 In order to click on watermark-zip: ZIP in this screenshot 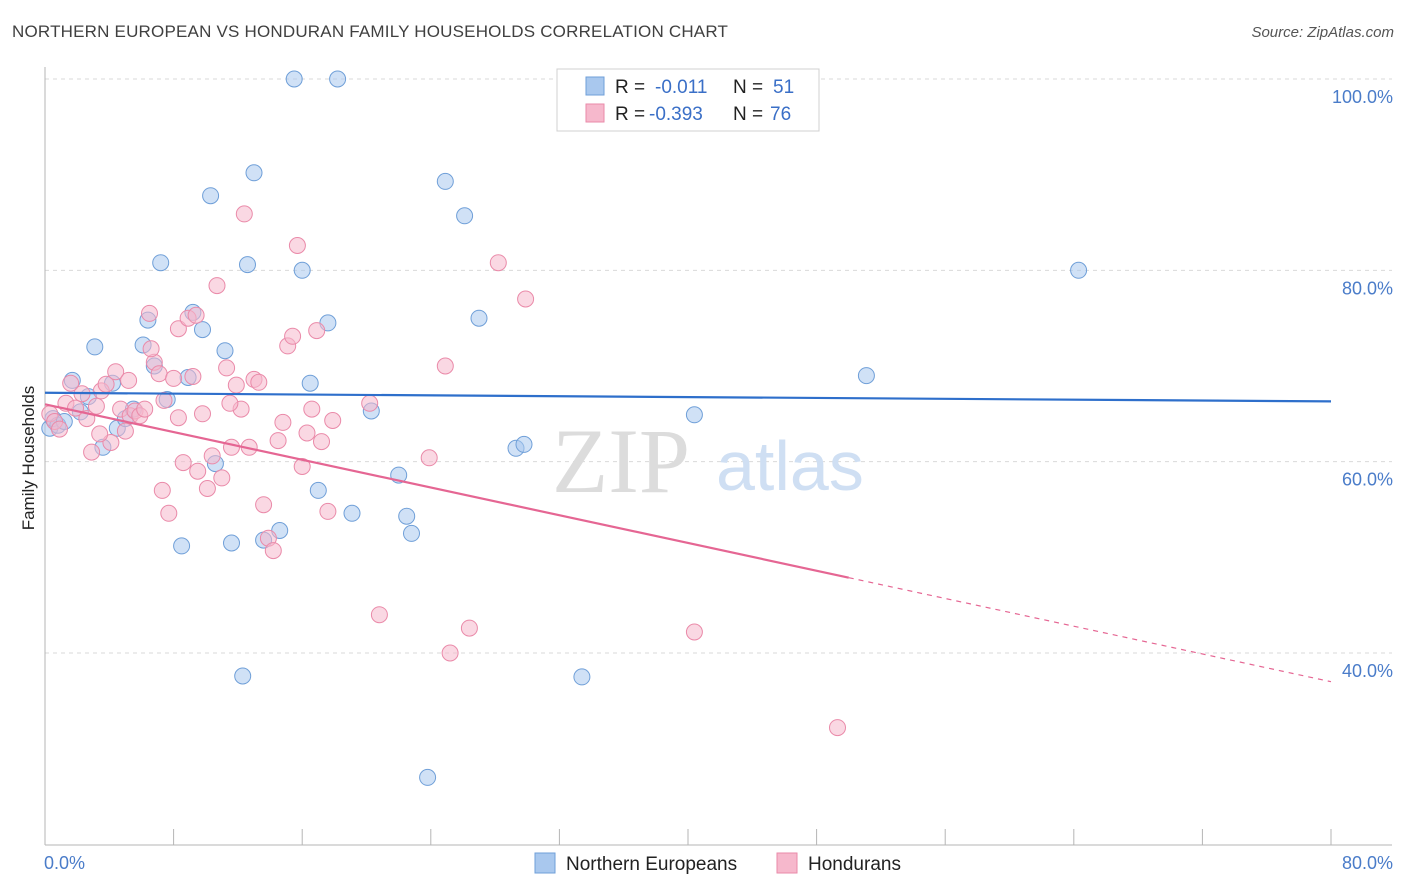, I will do `click(621, 461)`.